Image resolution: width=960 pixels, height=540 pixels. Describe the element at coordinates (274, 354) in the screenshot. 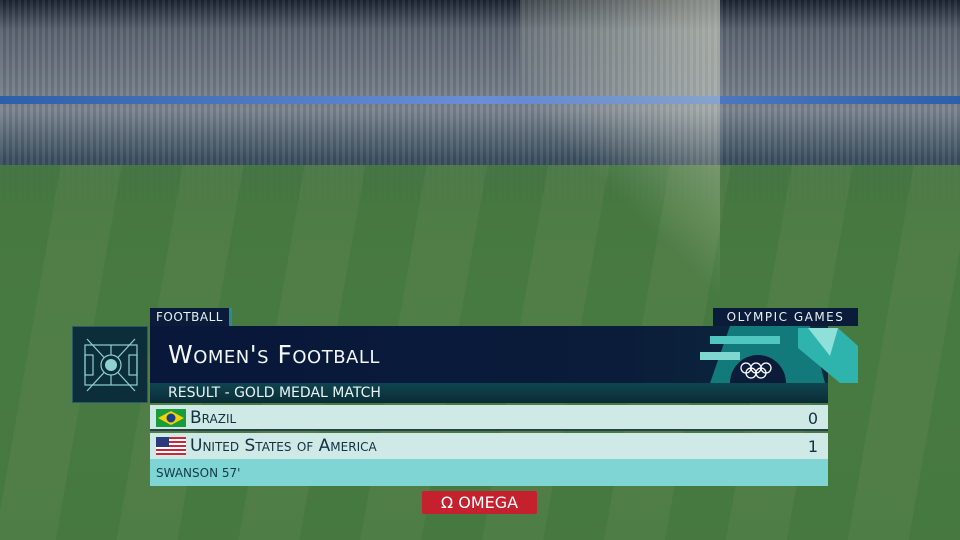

I see `event-title: Women's Football` at that location.